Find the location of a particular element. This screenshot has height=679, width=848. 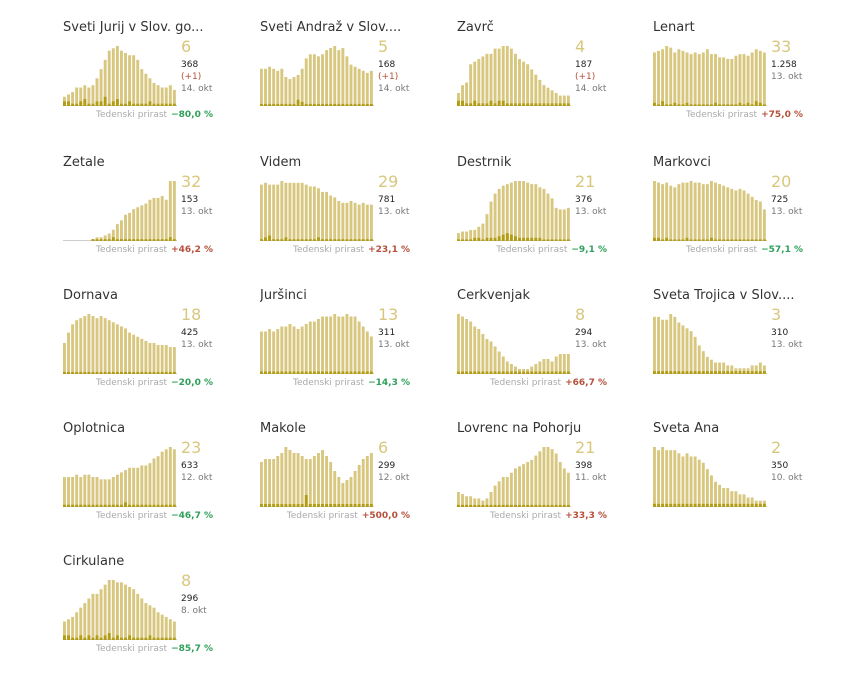

municipality-name: Lovrenc na Pohorju is located at coordinates (519, 428).